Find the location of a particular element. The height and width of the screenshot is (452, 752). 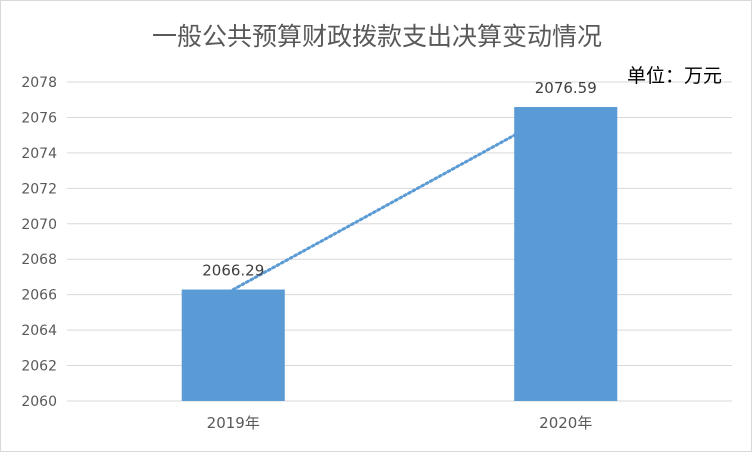

y-tick-label: 2066 is located at coordinates (39, 296).